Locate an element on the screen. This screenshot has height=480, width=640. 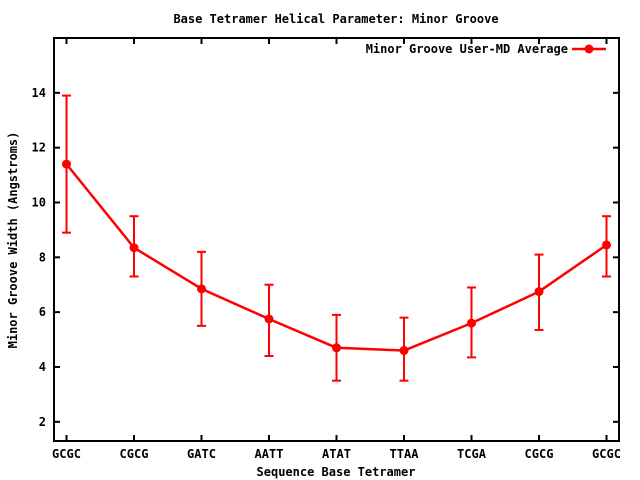
x-tick-label: TTAA is located at coordinates (405, 454).